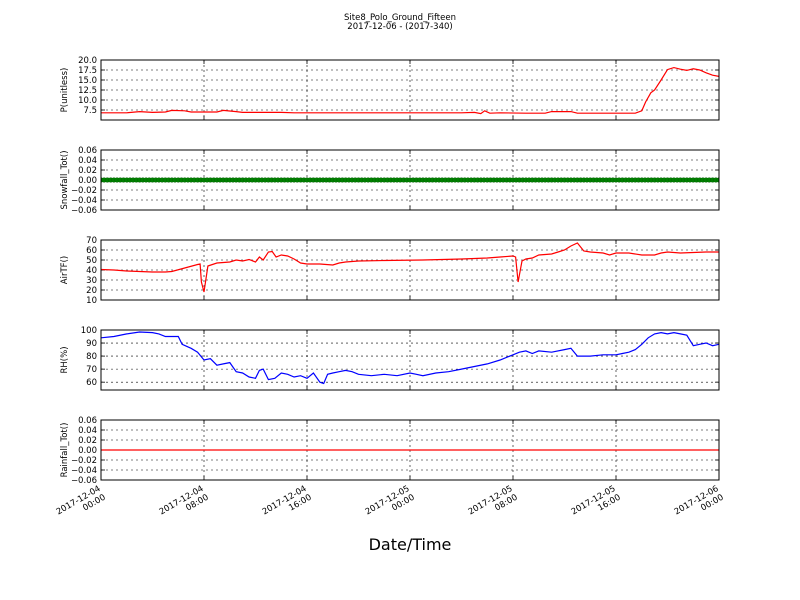  What do you see at coordinates (493, 505) in the screenshot?
I see `x-tick-label: 2017-12-0508:00` at bounding box center [493, 505].